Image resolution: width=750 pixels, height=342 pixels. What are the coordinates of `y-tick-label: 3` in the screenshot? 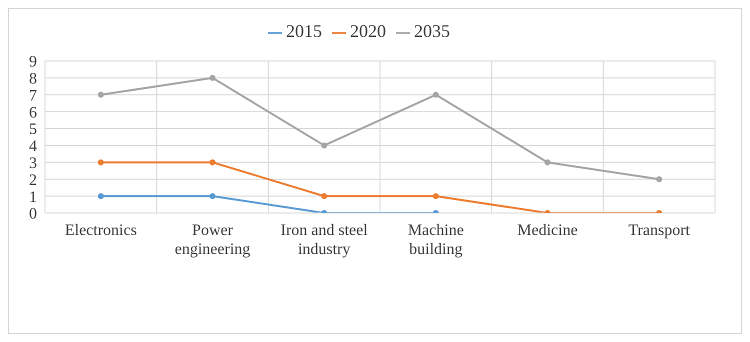 It's located at (33, 163).